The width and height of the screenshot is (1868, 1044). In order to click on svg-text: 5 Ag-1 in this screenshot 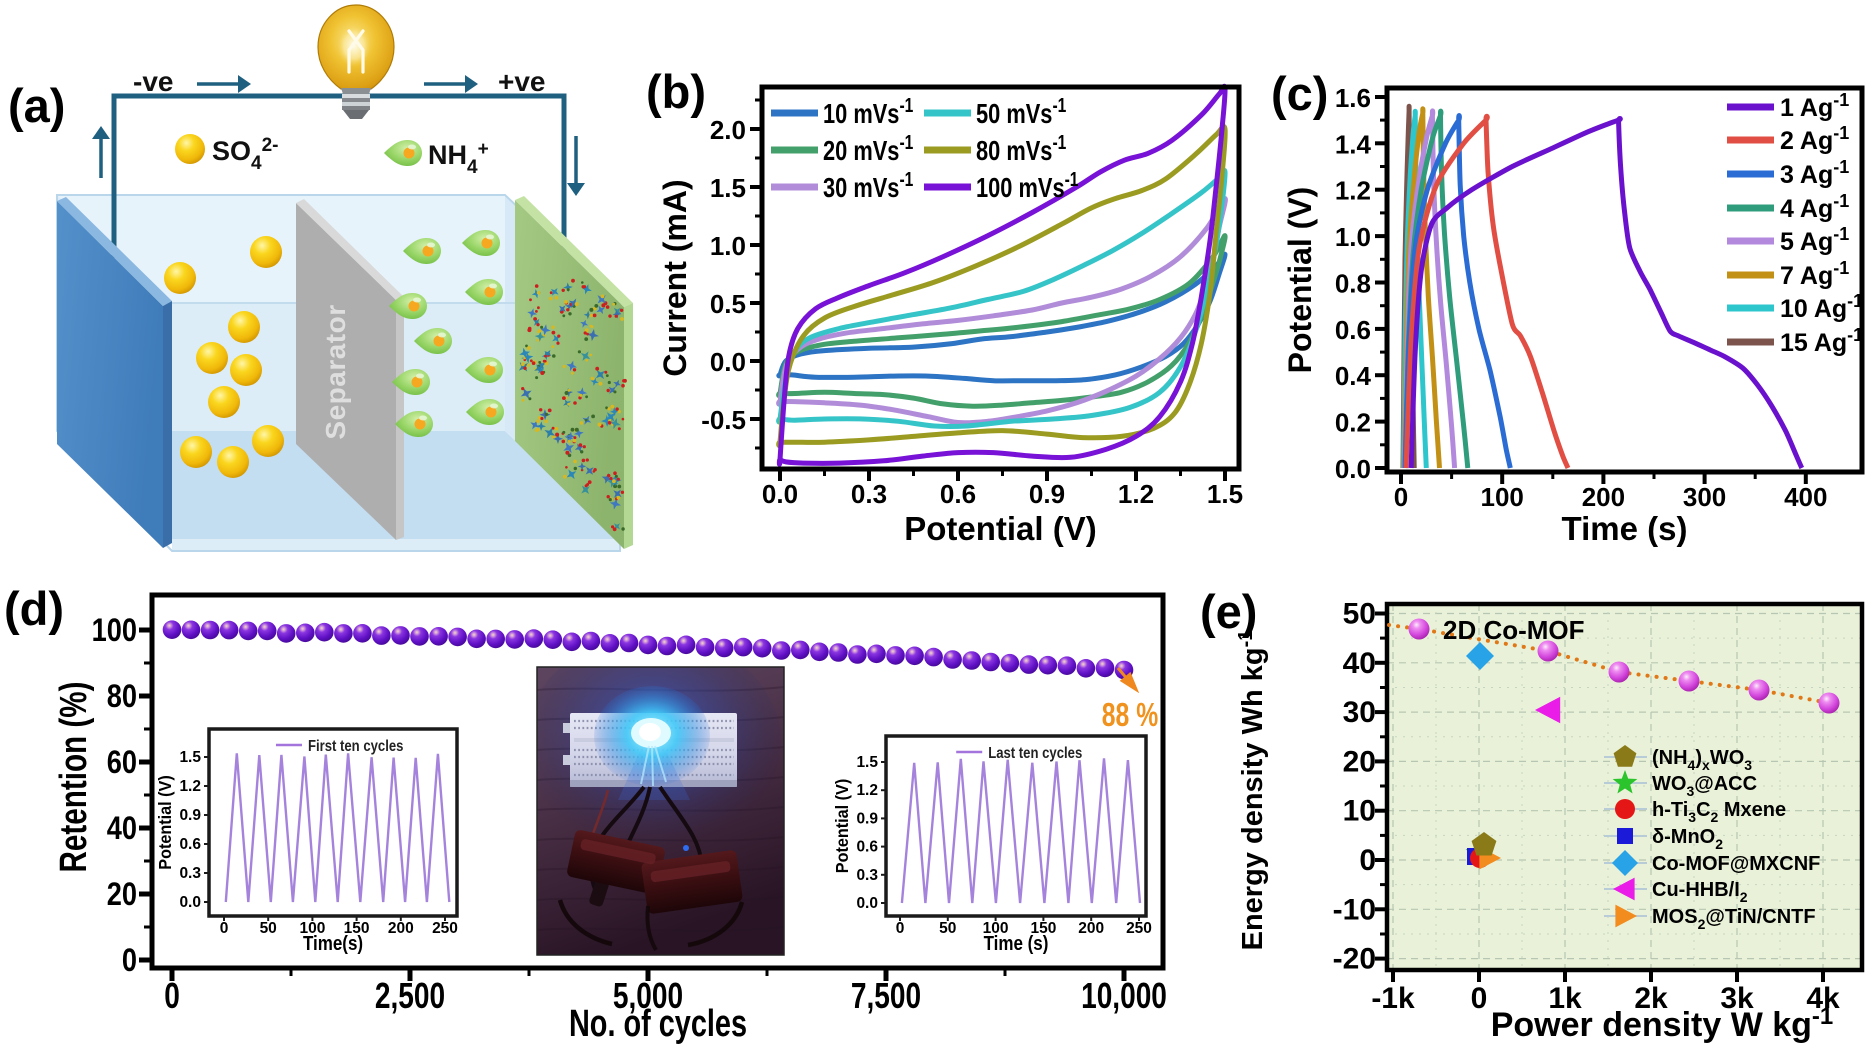, I will do `click(1814, 240)`.